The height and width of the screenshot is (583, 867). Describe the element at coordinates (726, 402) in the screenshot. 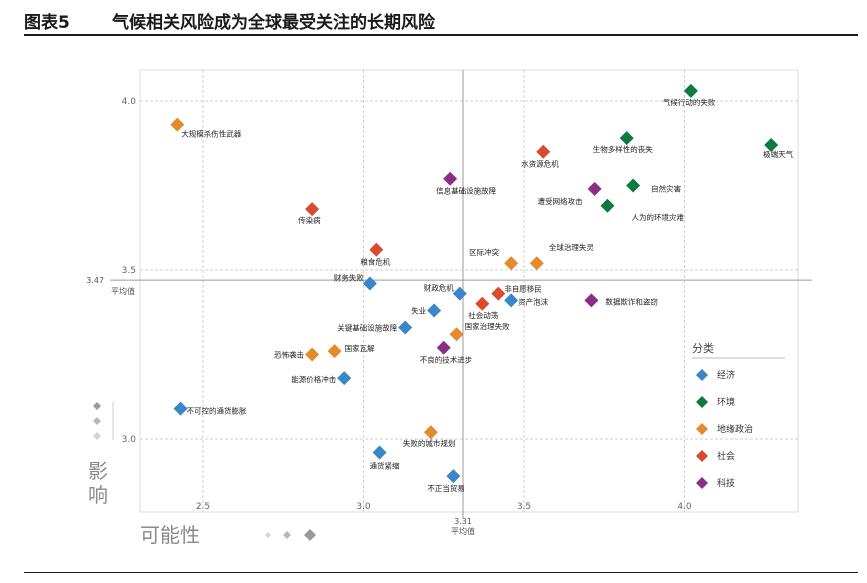

I see `legend-item-label: 环境` at that location.